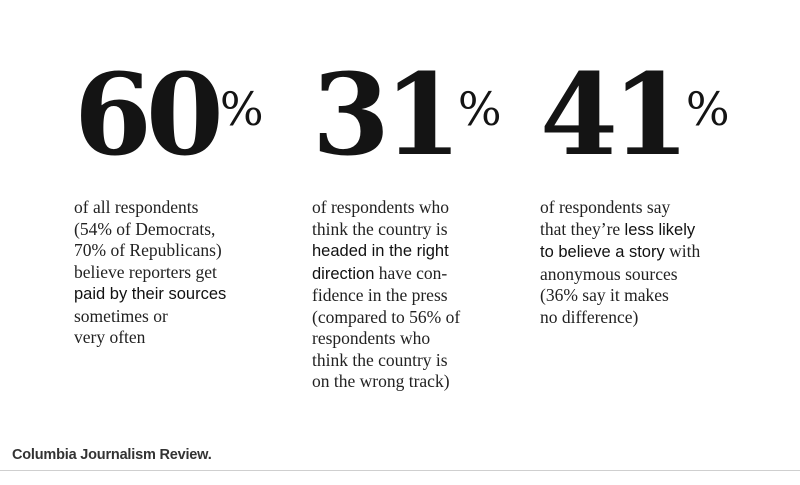 Image resolution: width=800 pixels, height=485 pixels. What do you see at coordinates (381, 207) in the screenshot?
I see `description-text: of respondents who` at bounding box center [381, 207].